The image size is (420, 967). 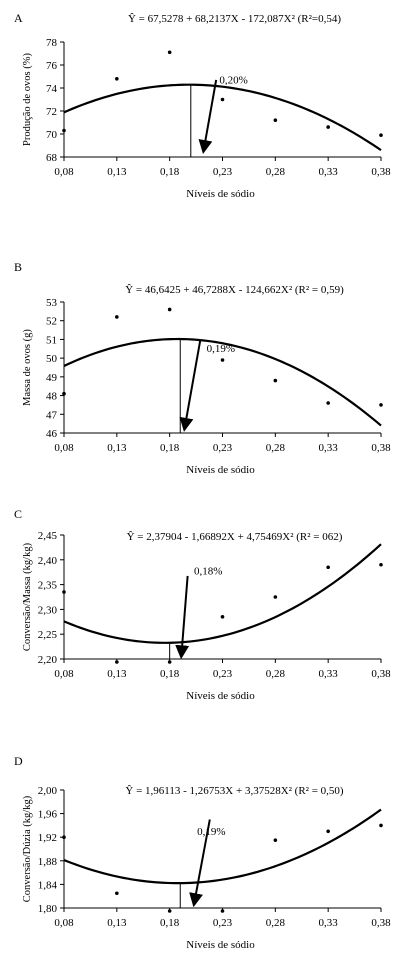 What do you see at coordinates (52, 89) in the screenshot?
I see `y-tick-label: 74` at bounding box center [52, 89].